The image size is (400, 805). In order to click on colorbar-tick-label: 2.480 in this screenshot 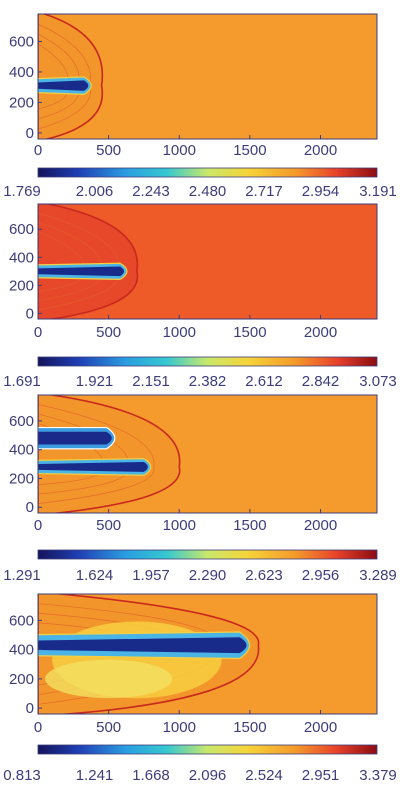, I will do `click(208, 191)`.